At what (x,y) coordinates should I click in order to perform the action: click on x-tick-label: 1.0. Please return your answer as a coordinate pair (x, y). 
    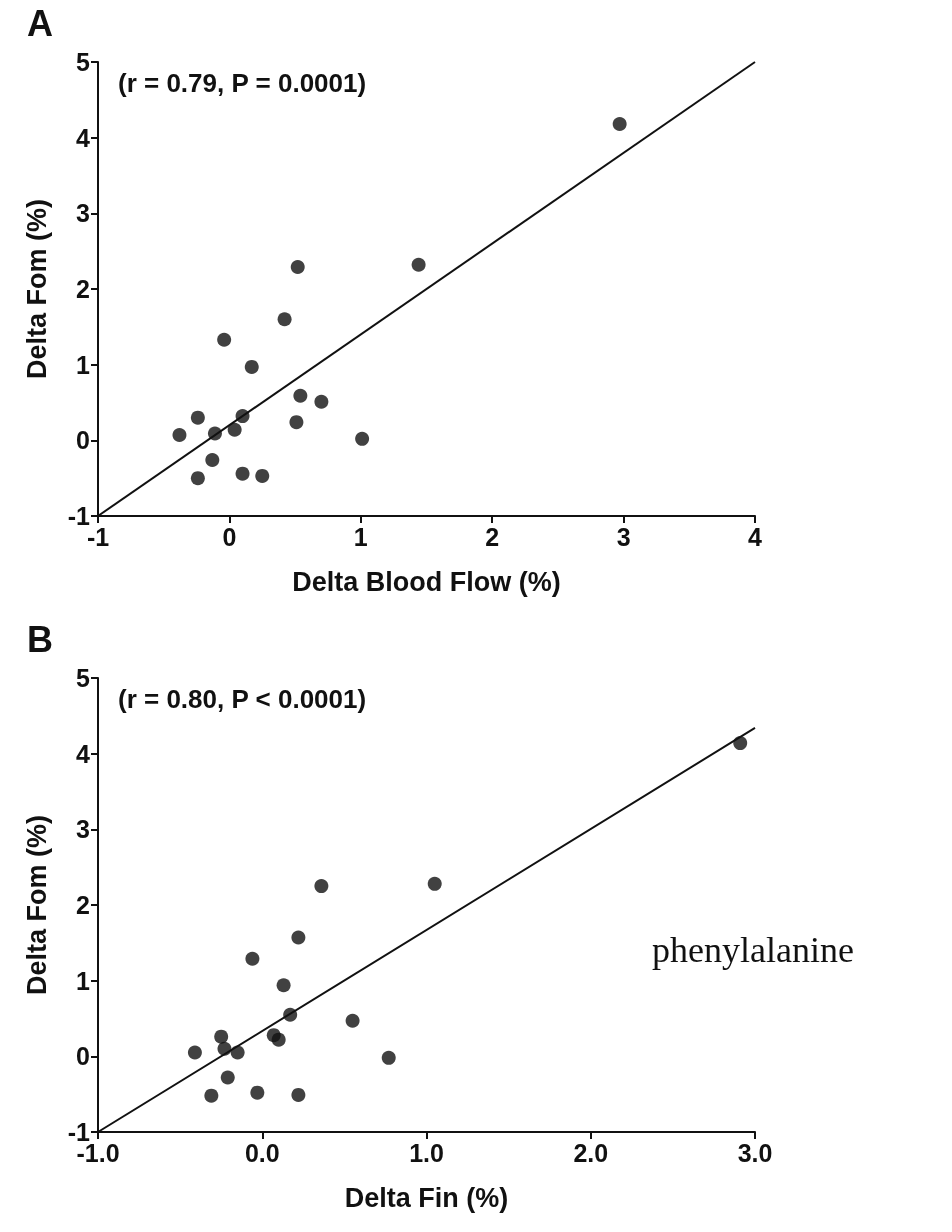
    Looking at the image, I should click on (426, 1152).